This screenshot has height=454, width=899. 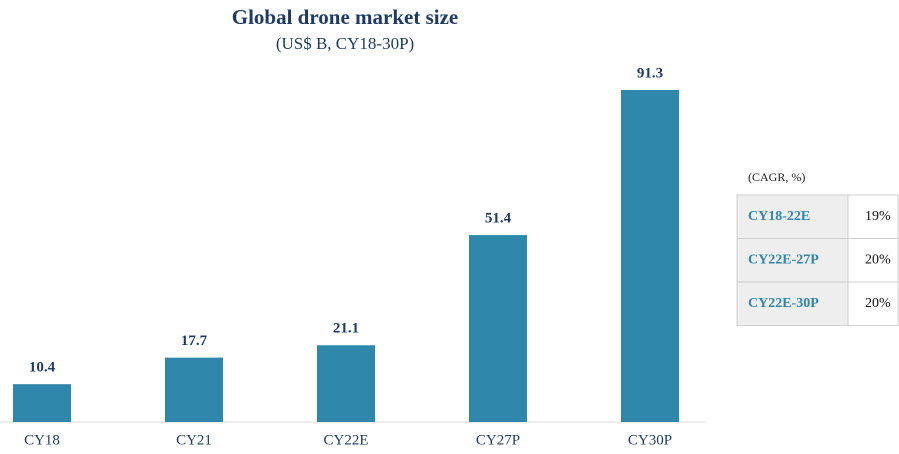 What do you see at coordinates (346, 440) in the screenshot?
I see `x-tick-label: CY22E` at bounding box center [346, 440].